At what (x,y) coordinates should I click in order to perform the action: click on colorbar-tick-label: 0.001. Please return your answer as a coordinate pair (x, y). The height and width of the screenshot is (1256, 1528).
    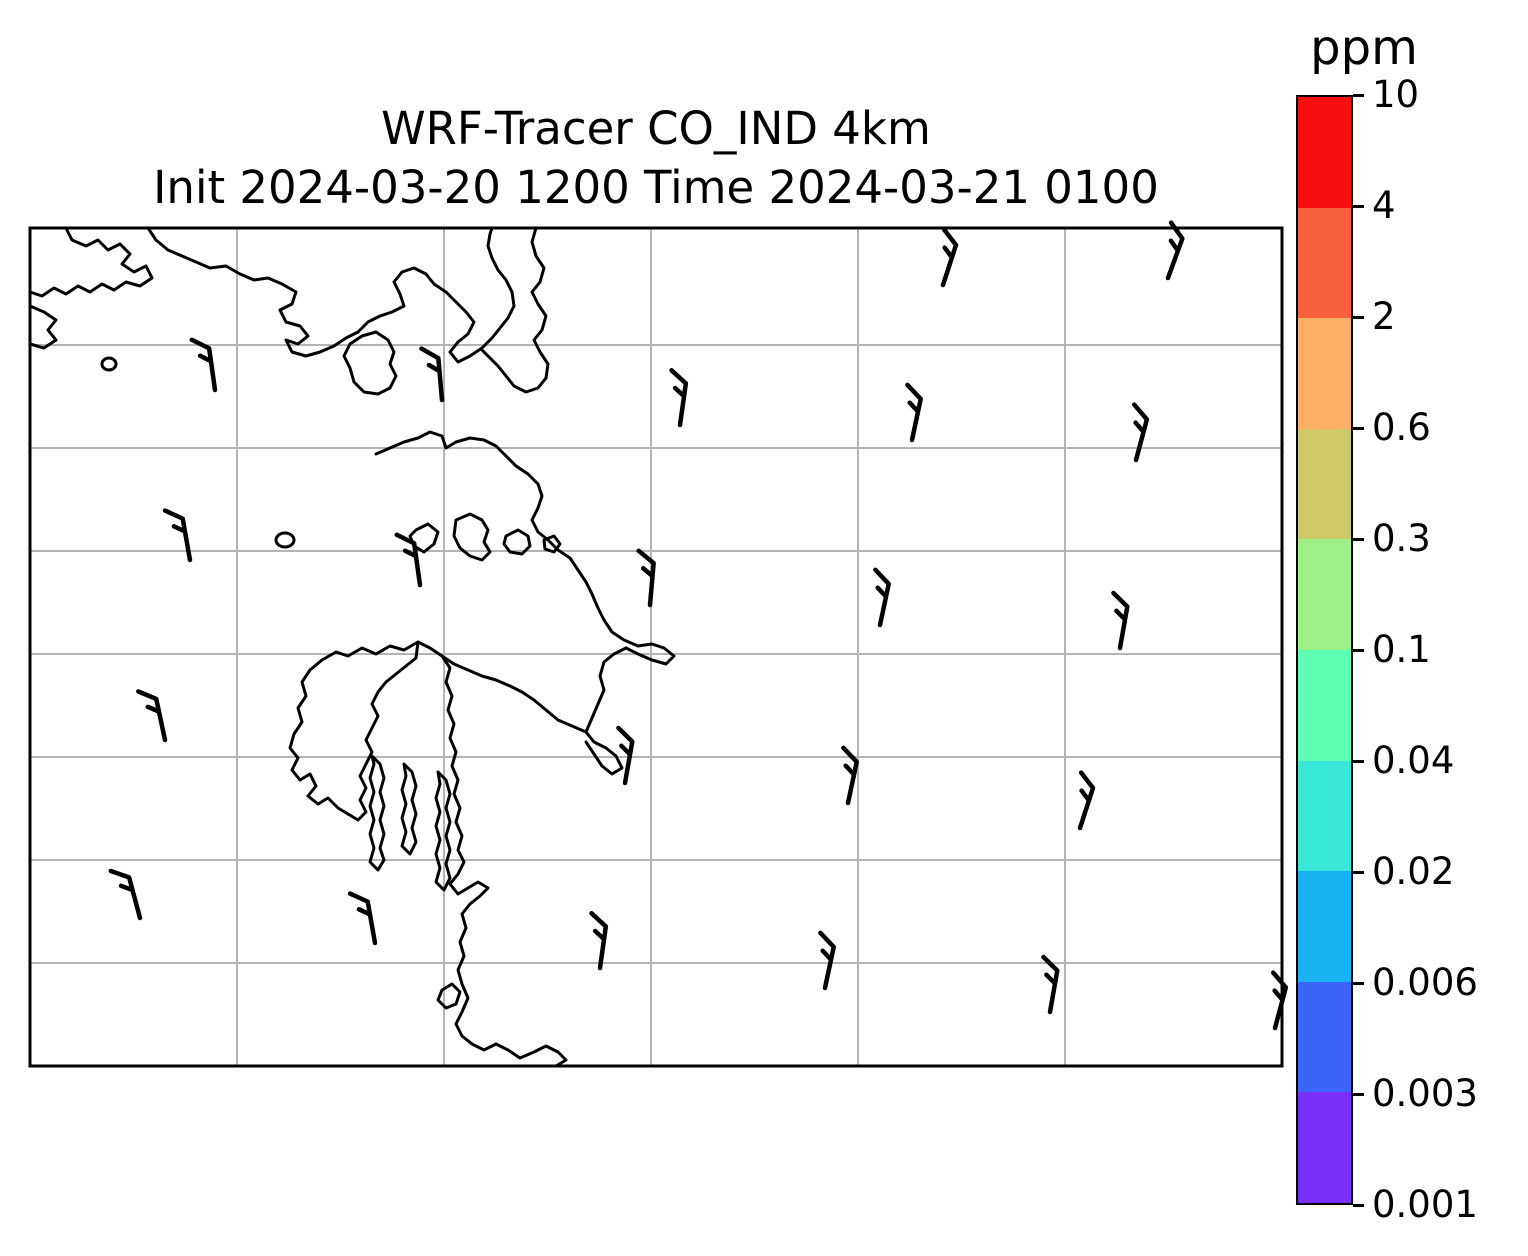
    Looking at the image, I should click on (1425, 1204).